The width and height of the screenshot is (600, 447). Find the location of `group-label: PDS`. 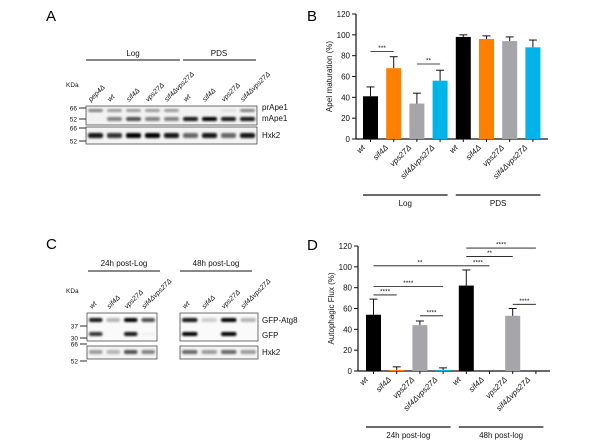

group-label: PDS is located at coordinates (498, 203).